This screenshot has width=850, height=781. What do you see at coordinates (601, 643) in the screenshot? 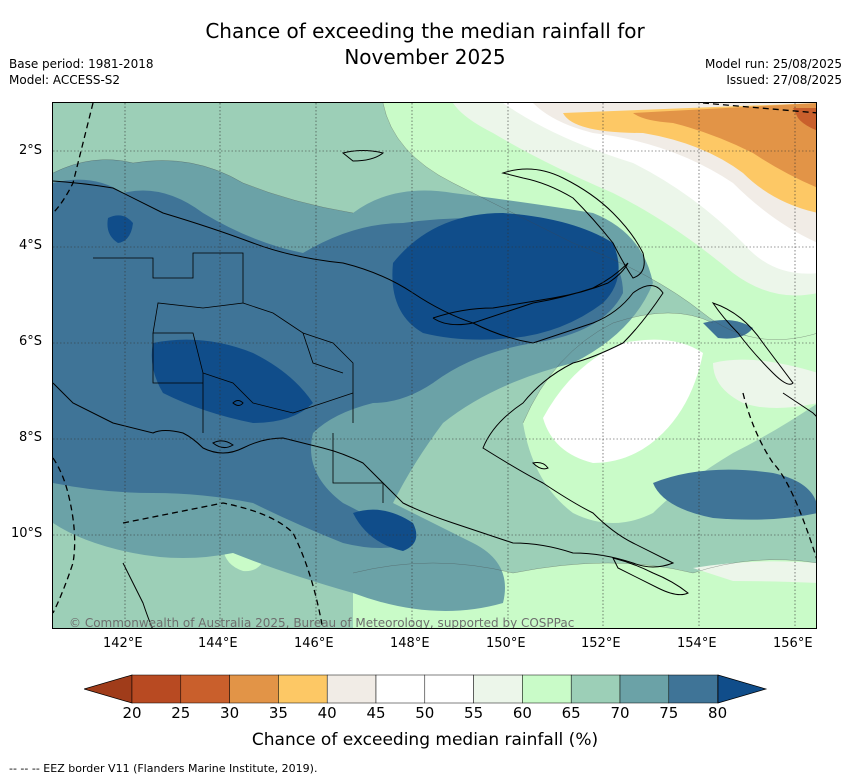
I see `lon-label-152e: 152°E` at bounding box center [601, 643].